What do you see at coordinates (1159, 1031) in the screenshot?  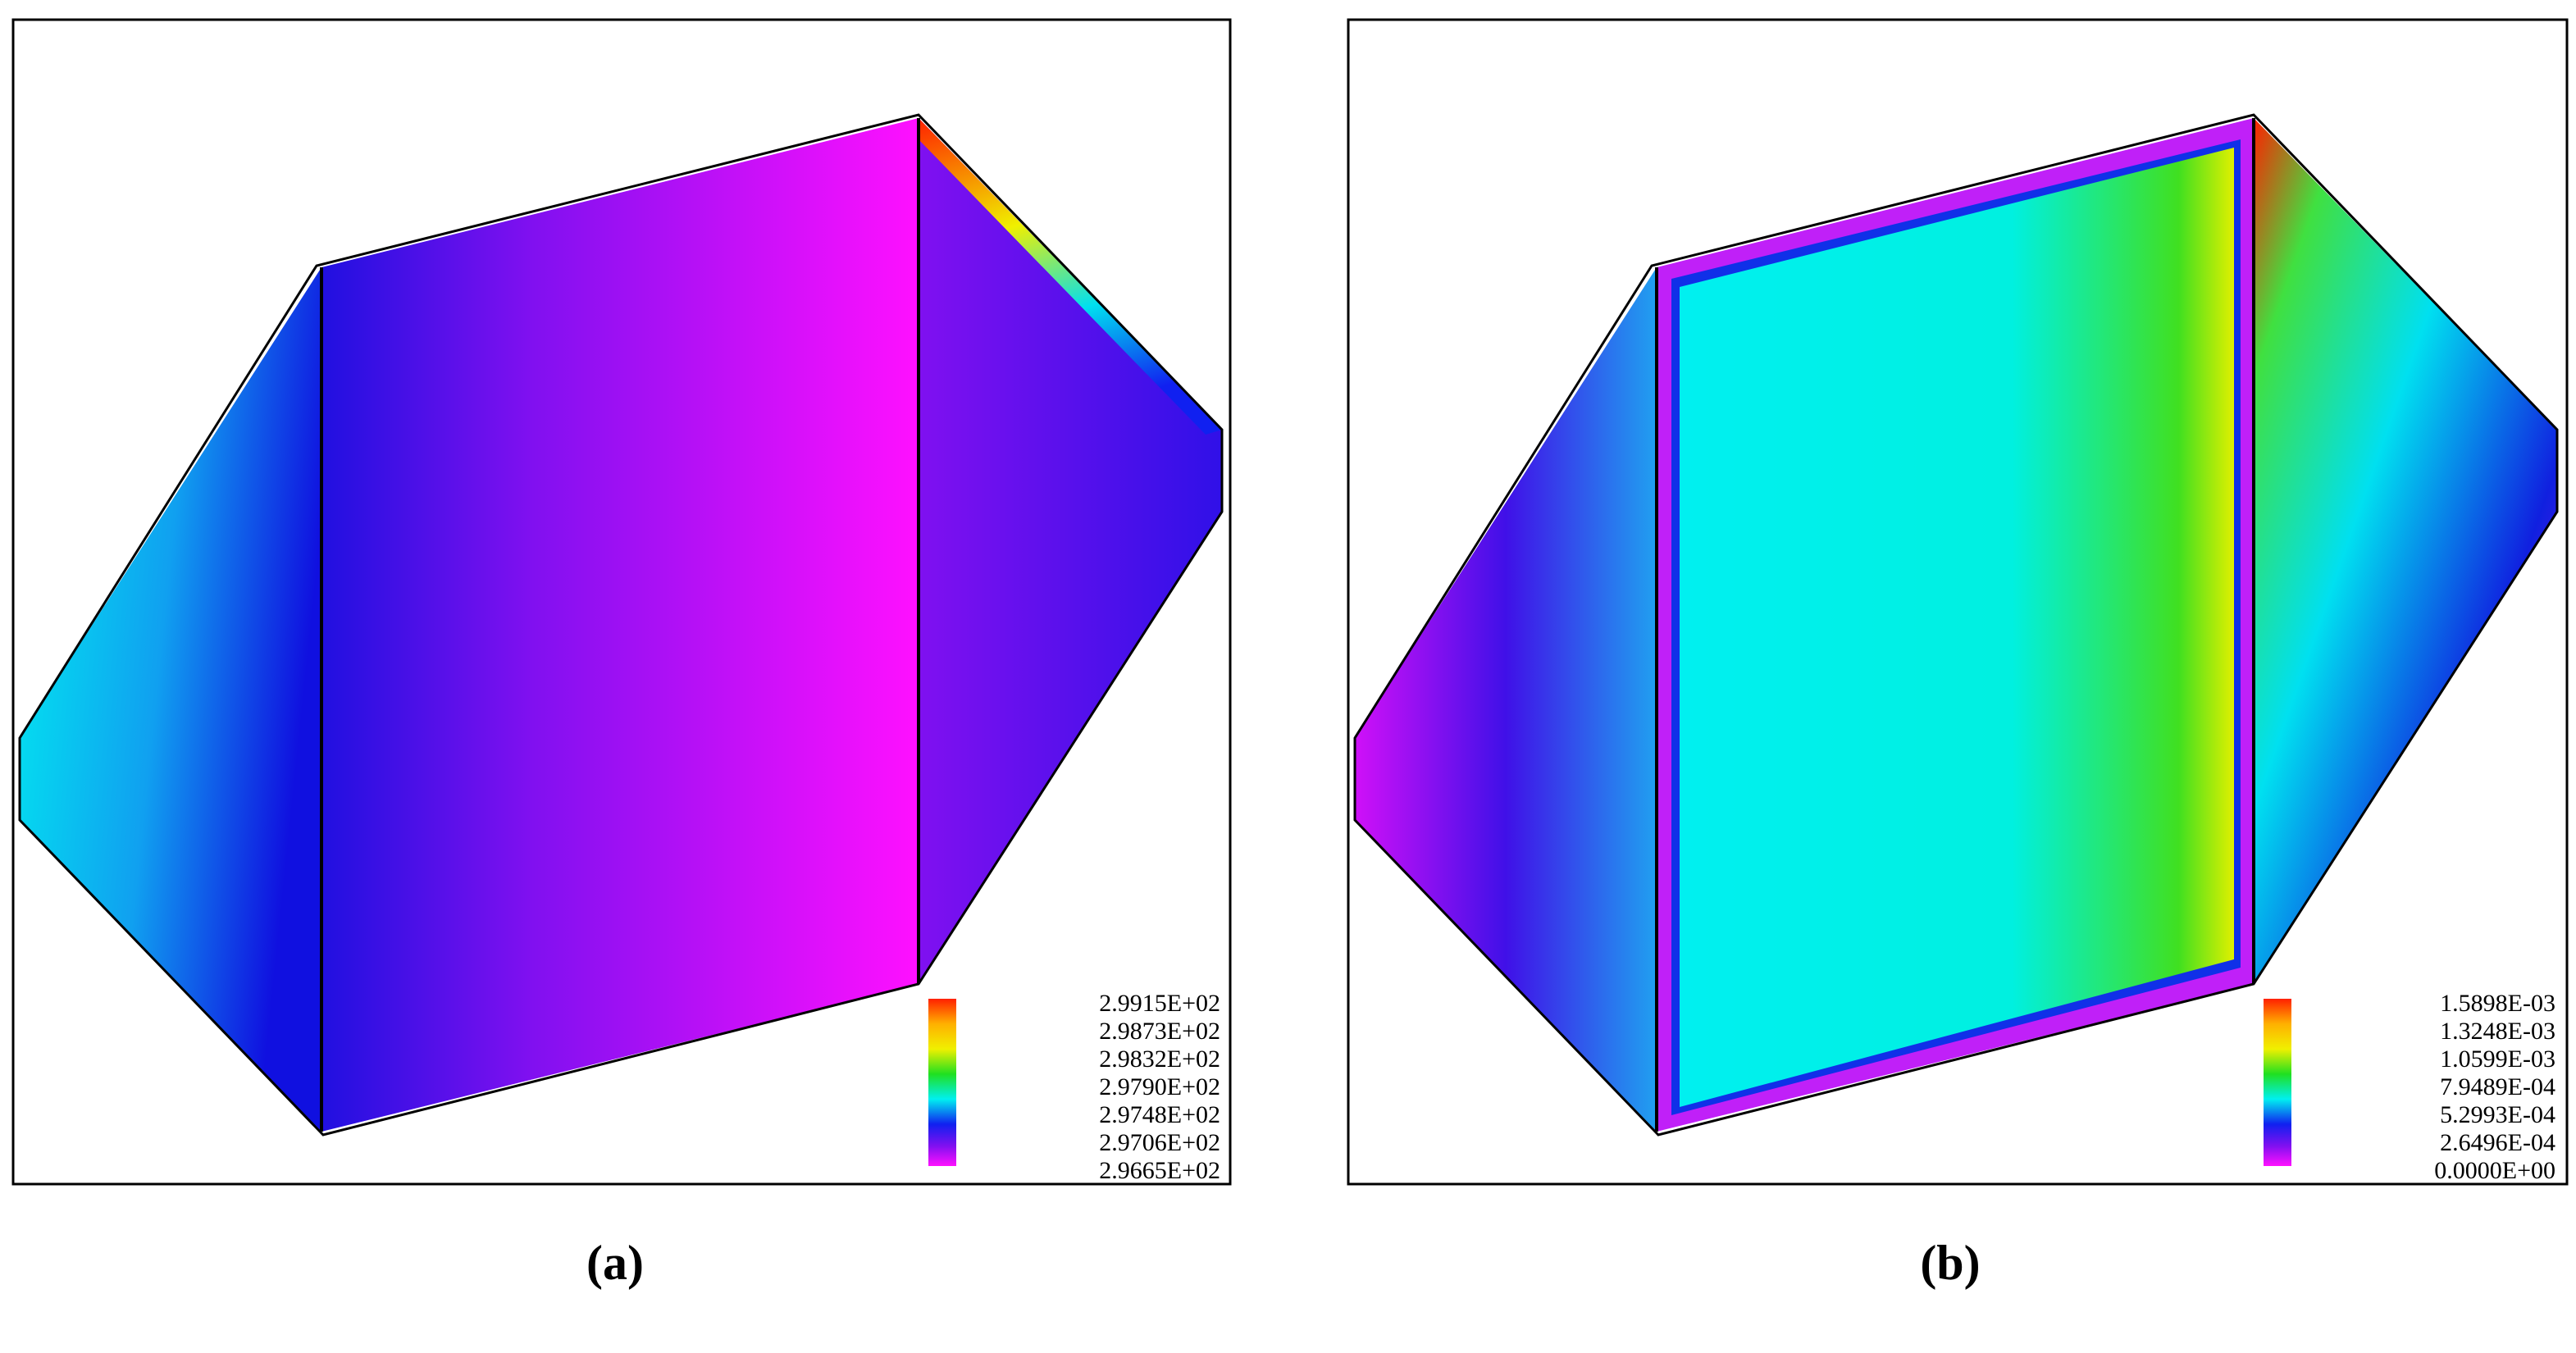 I see `legend-label: 2.9873E+02` at bounding box center [1159, 1031].